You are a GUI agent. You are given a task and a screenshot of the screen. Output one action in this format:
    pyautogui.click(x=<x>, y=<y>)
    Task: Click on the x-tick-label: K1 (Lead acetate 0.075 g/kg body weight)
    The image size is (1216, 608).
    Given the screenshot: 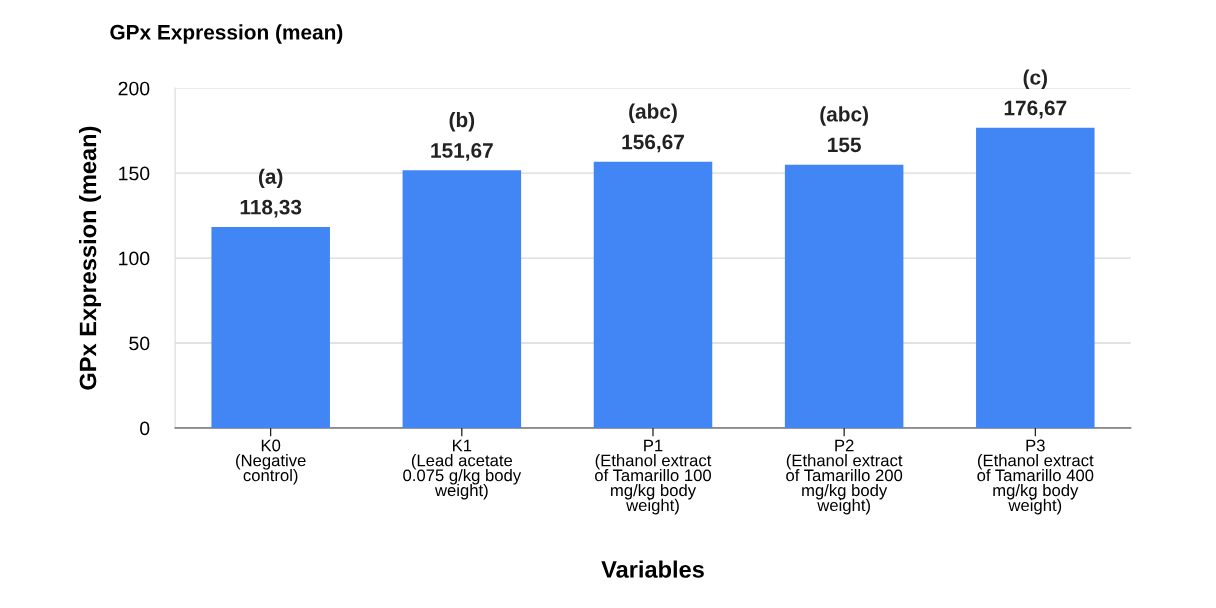 What is the action you would take?
    pyautogui.click(x=462, y=469)
    